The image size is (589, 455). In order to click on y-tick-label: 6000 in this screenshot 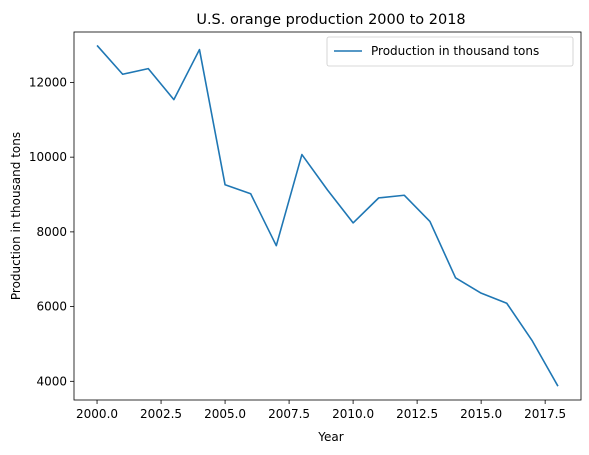, I will do `click(51, 307)`.